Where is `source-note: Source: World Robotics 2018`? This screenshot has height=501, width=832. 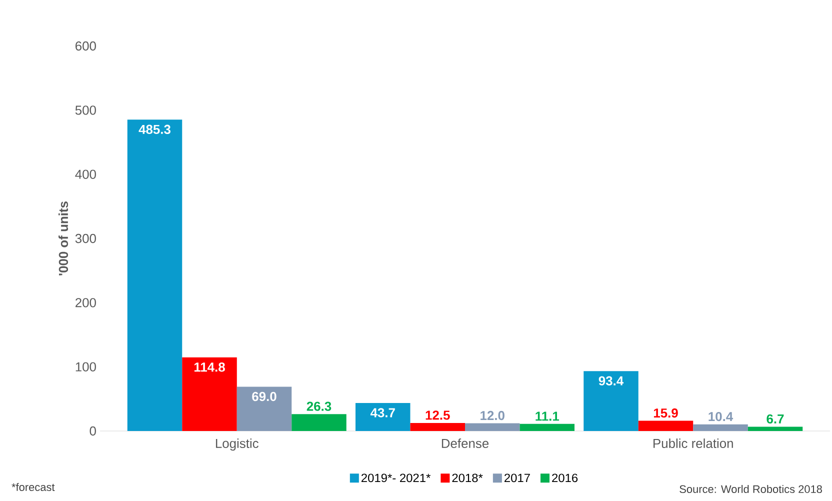
source-note: Source: World Robotics 2018 is located at coordinates (751, 489).